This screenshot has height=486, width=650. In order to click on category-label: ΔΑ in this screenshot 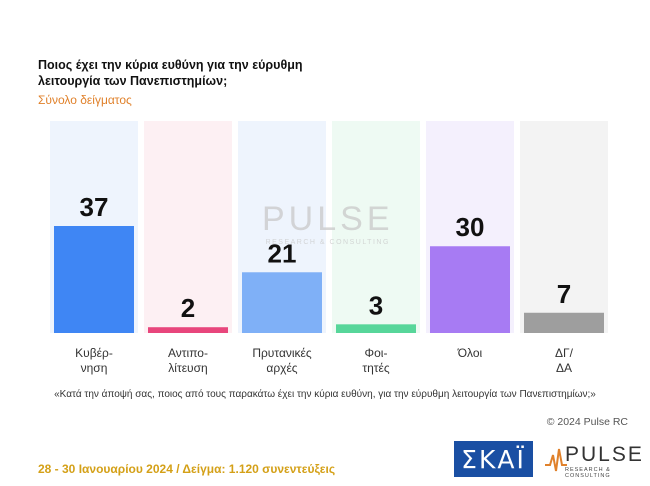, I will do `click(564, 368)`.